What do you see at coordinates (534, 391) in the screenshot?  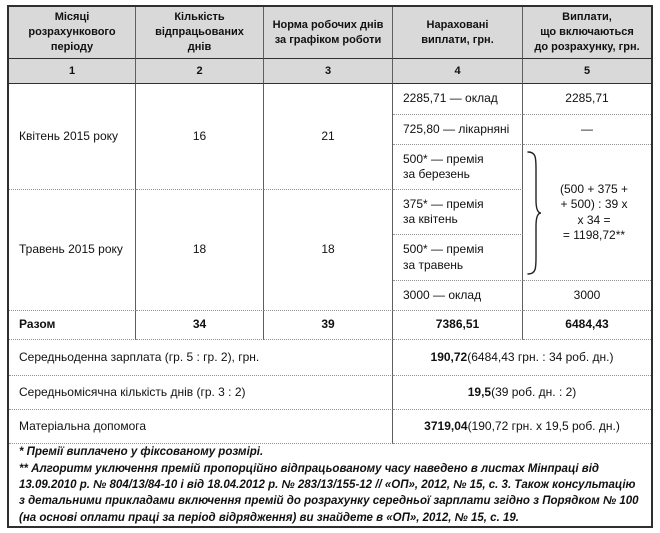 I see `avg-monthly-days-formula: (39 роб. дн. : 2)` at bounding box center [534, 391].